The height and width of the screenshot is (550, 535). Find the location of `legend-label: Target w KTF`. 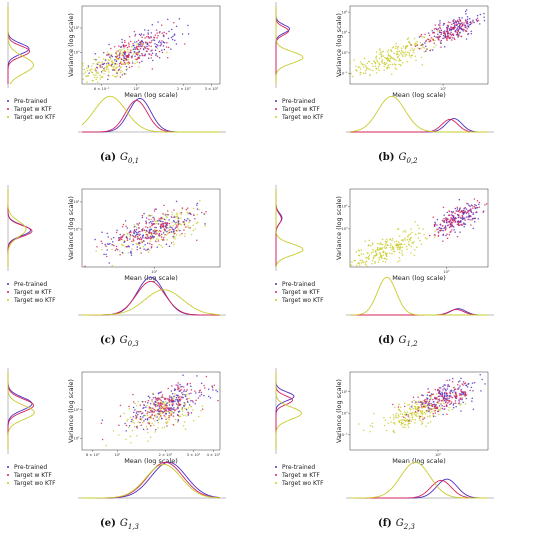

legend-label: Target w KTF is located at coordinates (300, 292).